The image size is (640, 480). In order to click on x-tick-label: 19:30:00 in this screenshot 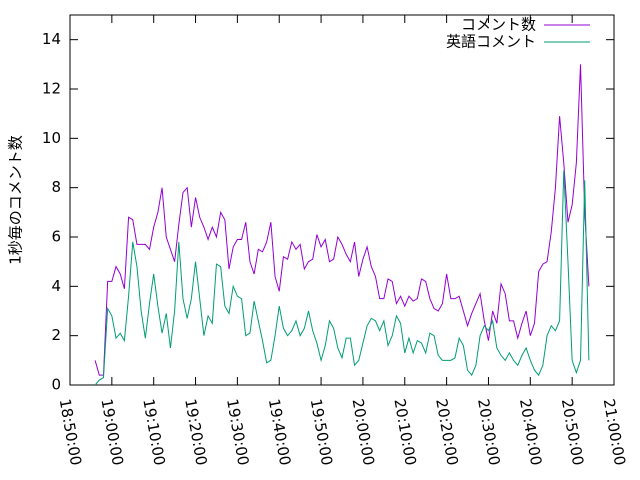, I will do `click(237, 431)`.